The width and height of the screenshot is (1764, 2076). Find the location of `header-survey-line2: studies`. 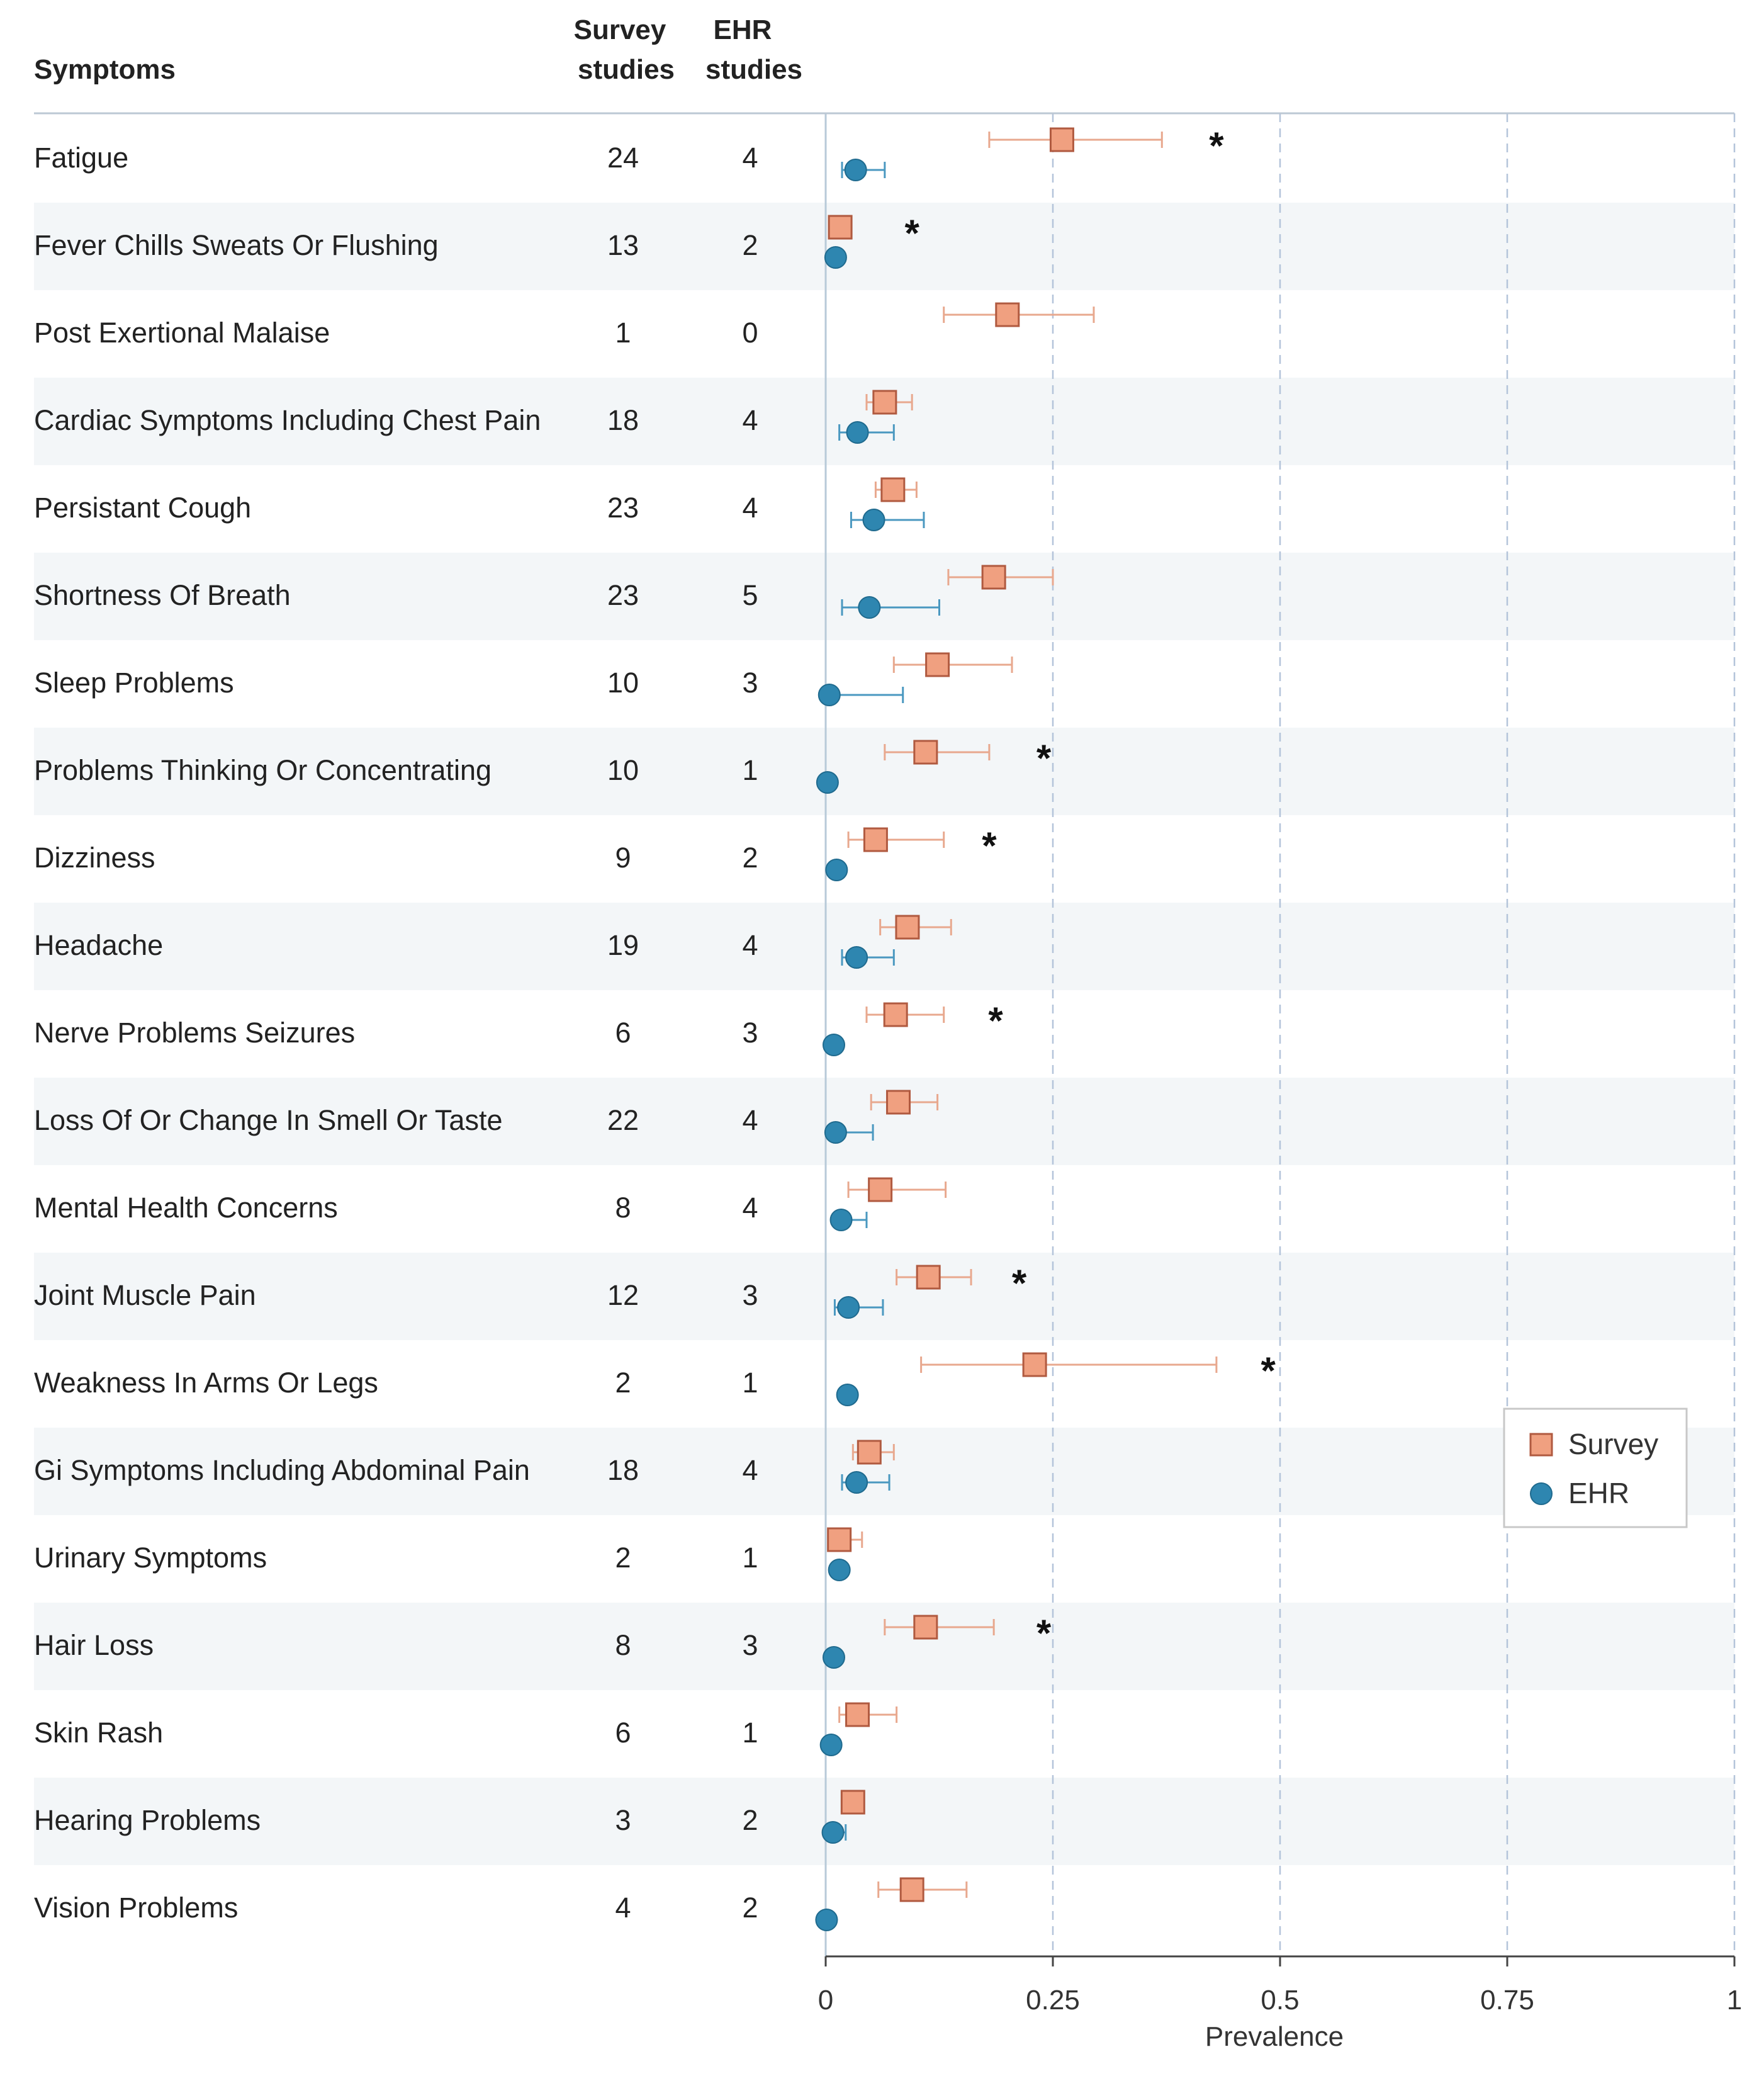

header-survey-line2: studies is located at coordinates (626, 69).